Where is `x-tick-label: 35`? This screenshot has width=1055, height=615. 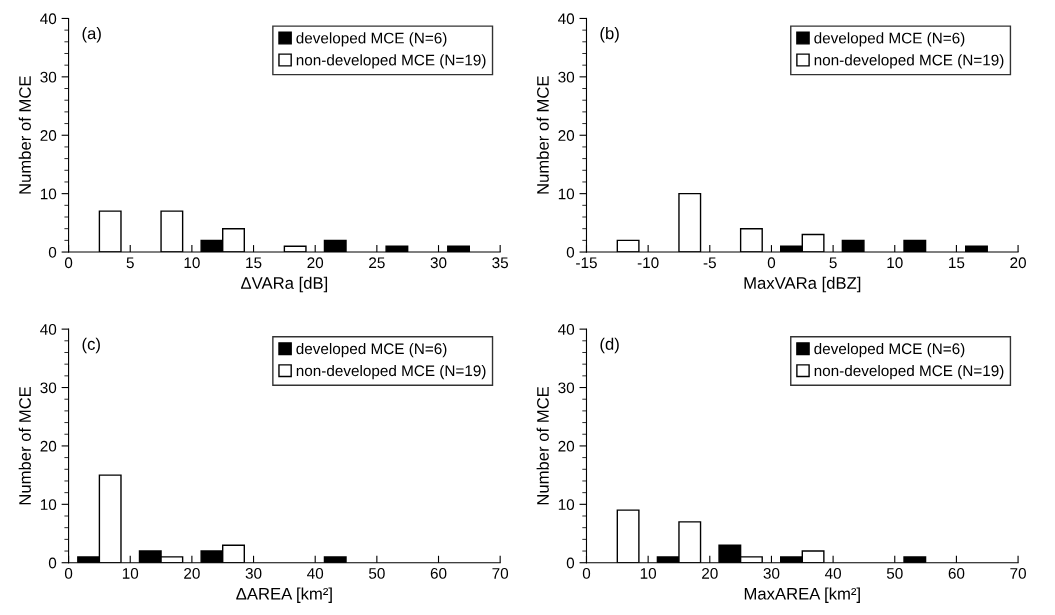
x-tick-label: 35 is located at coordinates (500, 263).